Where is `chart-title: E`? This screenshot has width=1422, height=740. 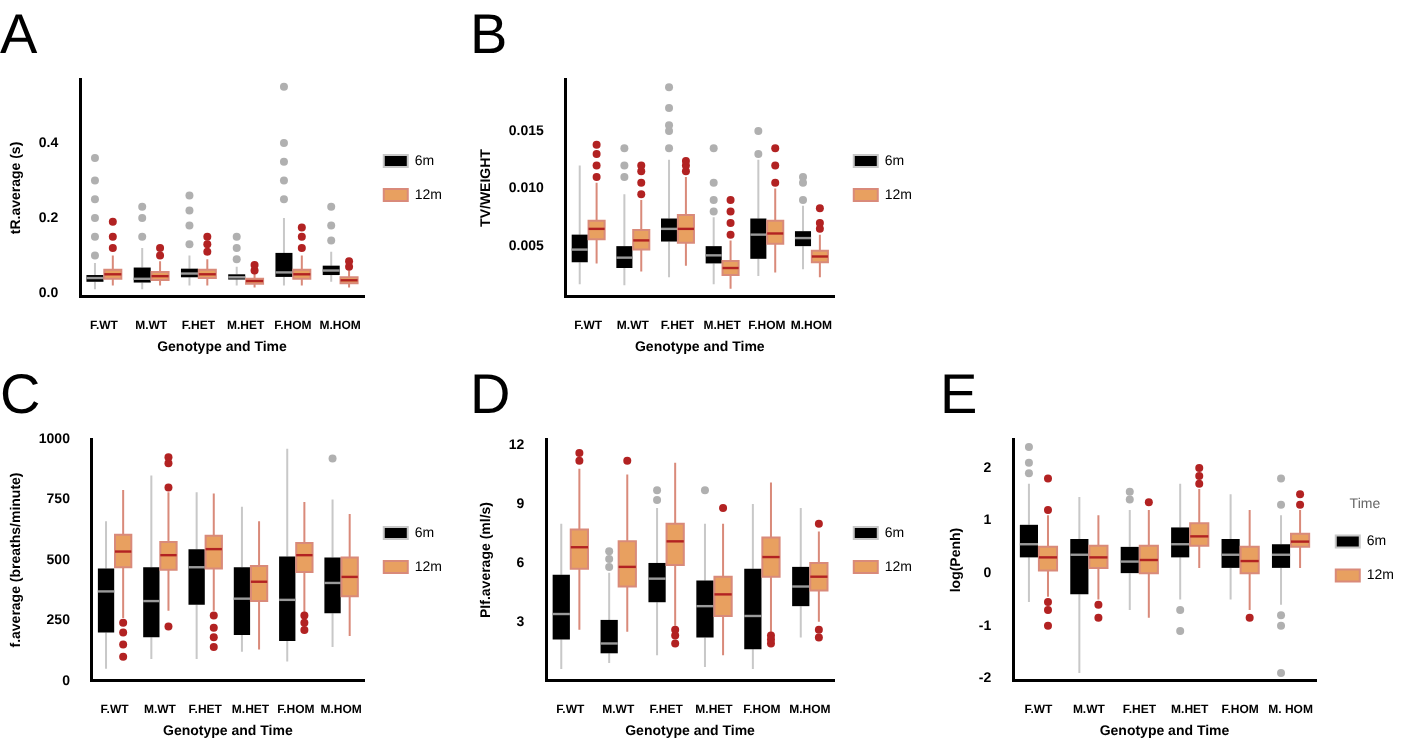
chart-title: E is located at coordinates (959, 394).